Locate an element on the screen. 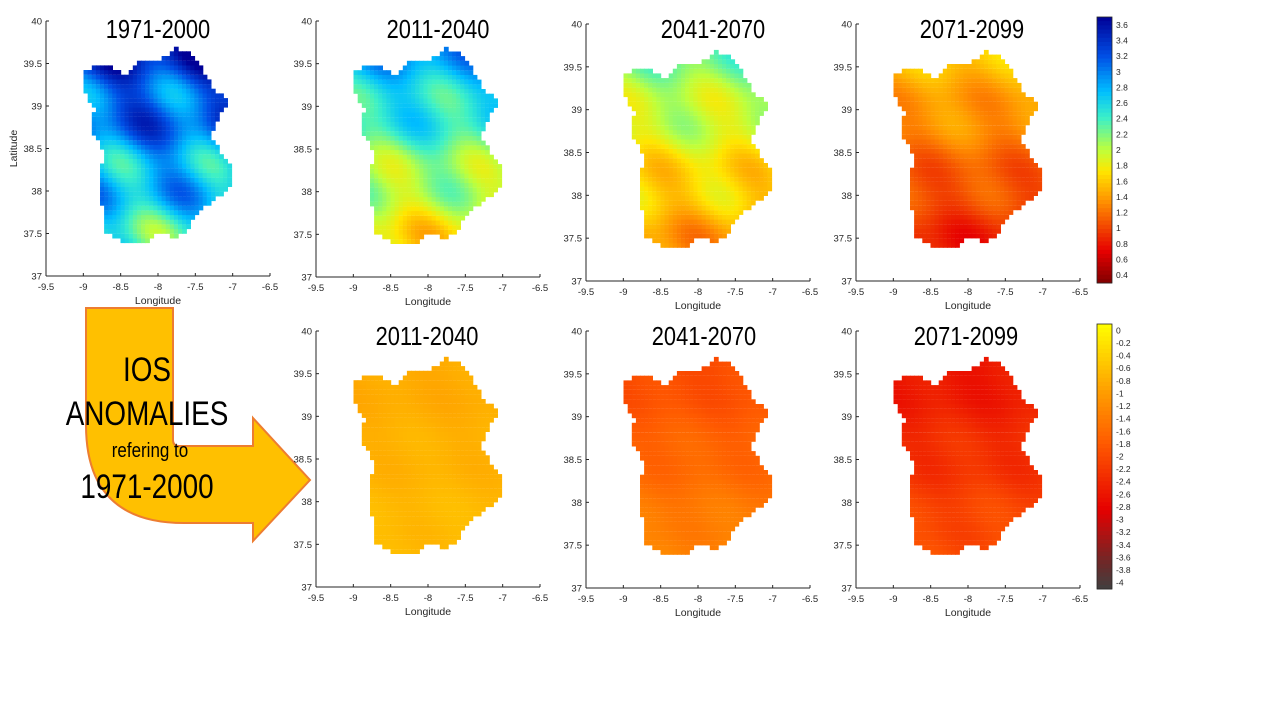 Image resolution: width=1280 pixels, height=720 pixels. x-tick-label: -9 is located at coordinates (83, 287).